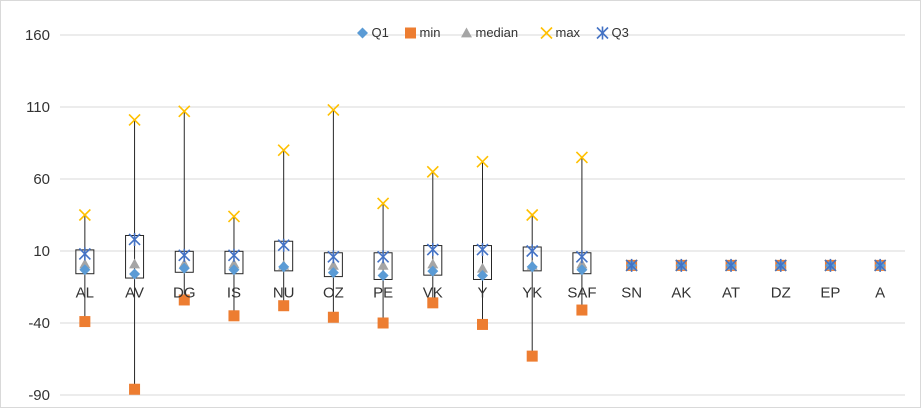 The image size is (921, 408). I want to click on legend-marker-max-stroke, so click(546, 33).